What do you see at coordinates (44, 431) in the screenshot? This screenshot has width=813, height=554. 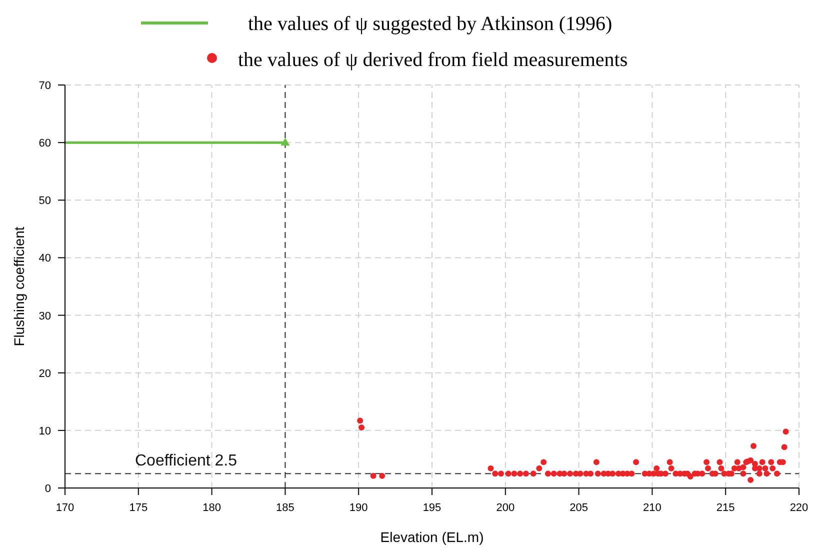 I see `y-tick-label: 10` at bounding box center [44, 431].